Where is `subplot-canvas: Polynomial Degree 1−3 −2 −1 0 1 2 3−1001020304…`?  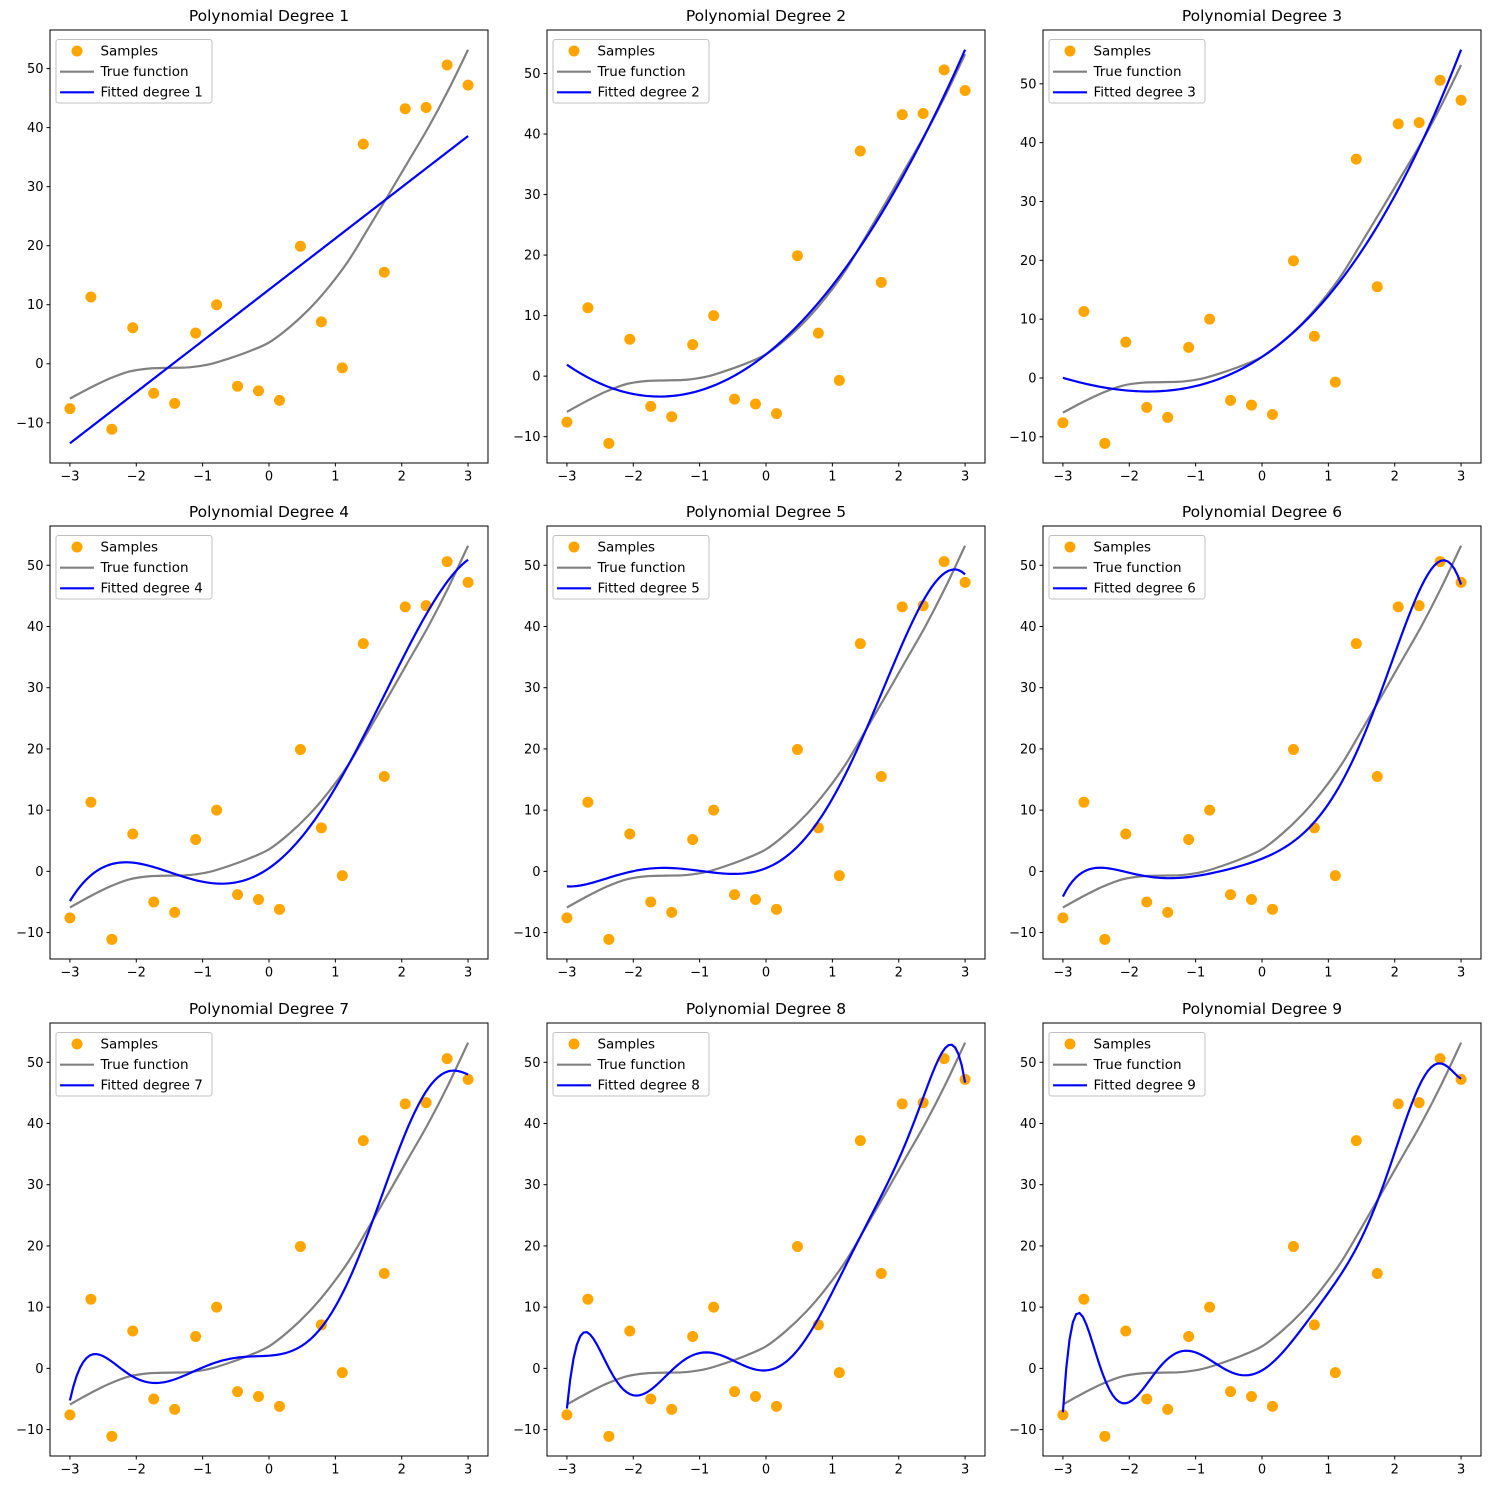 subplot-canvas: Polynomial Degree 1−3 −2 −1 0 1 2 3−1001020304… is located at coordinates (248, 248).